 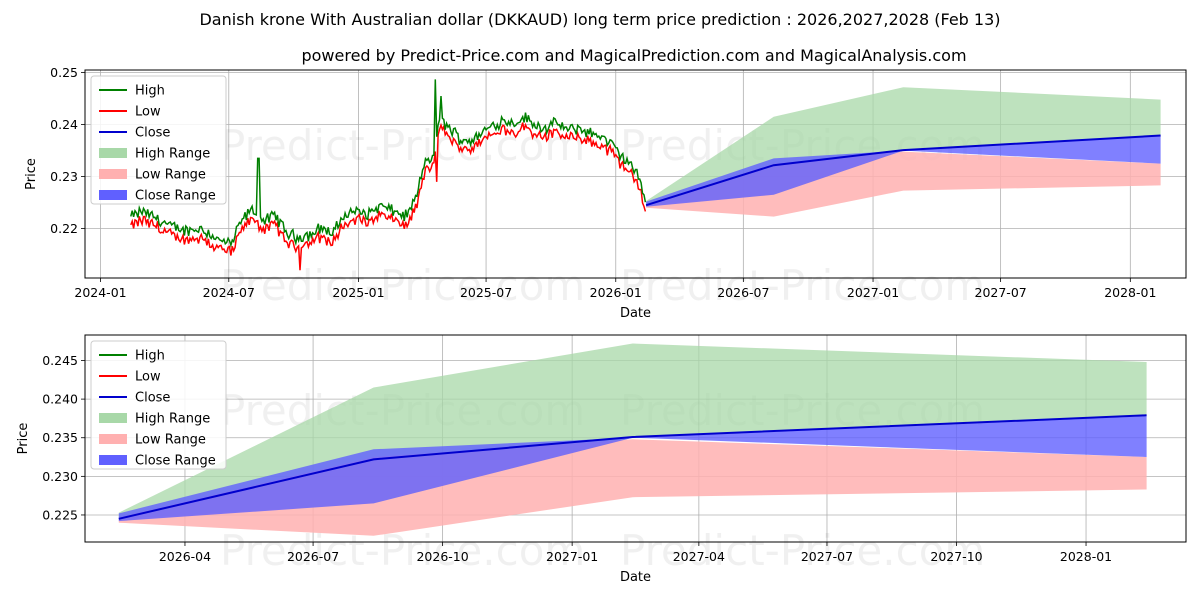 What do you see at coordinates (388, 196) in the screenshot?
I see `top-low-line` at bounding box center [388, 196].